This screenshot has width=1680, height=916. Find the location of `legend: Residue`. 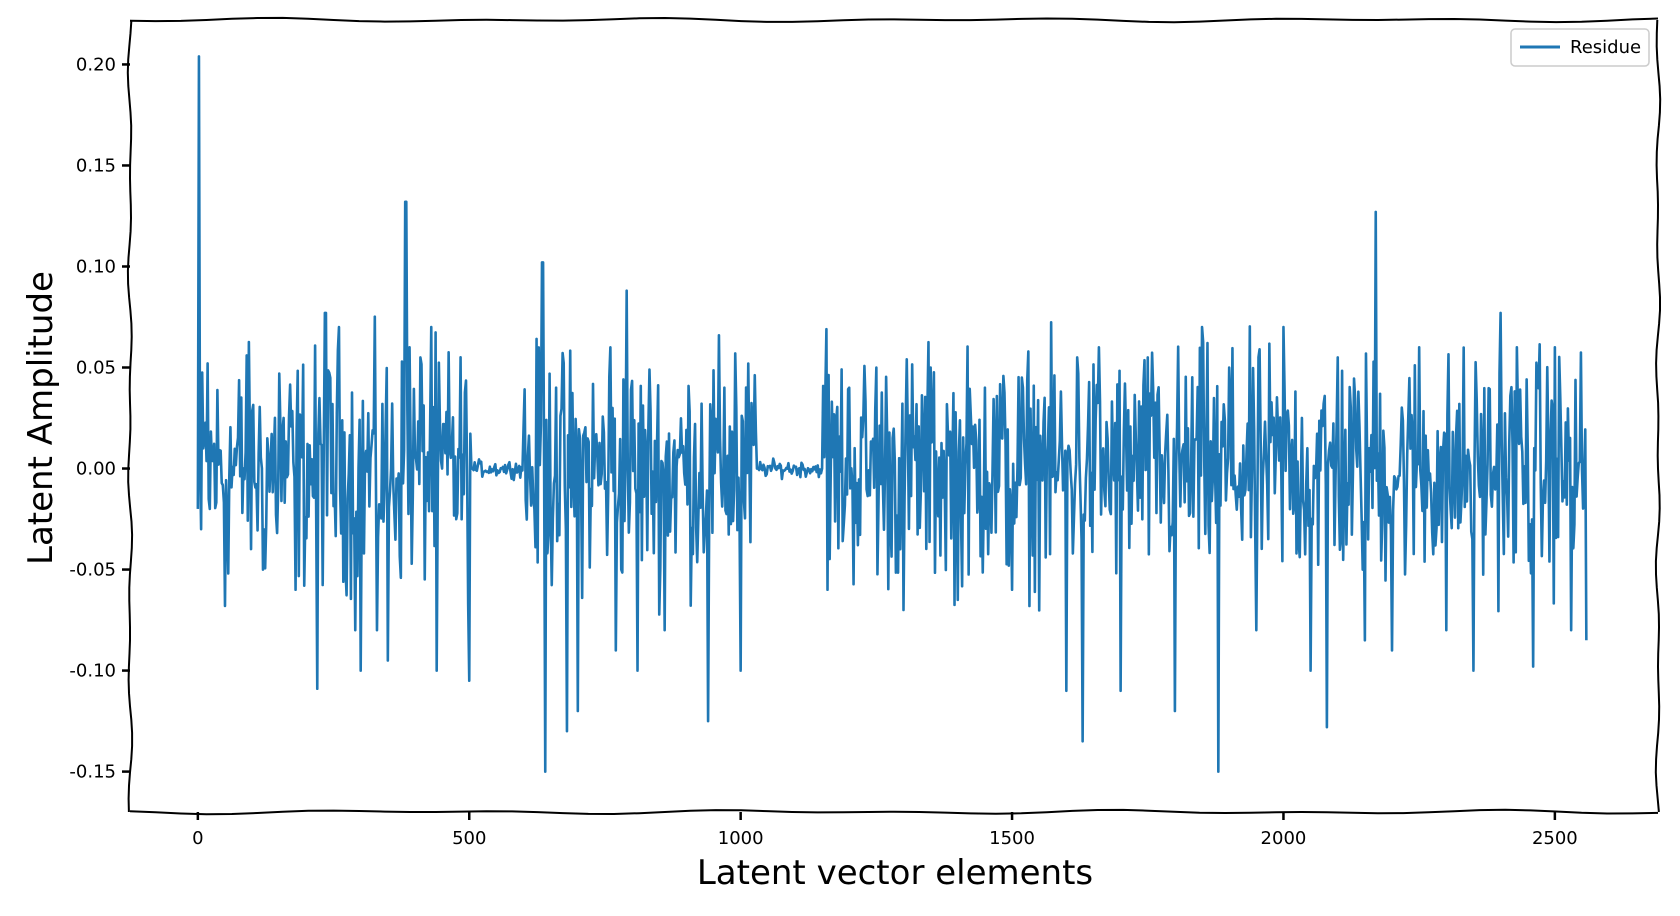

legend: Residue is located at coordinates (1580, 47).